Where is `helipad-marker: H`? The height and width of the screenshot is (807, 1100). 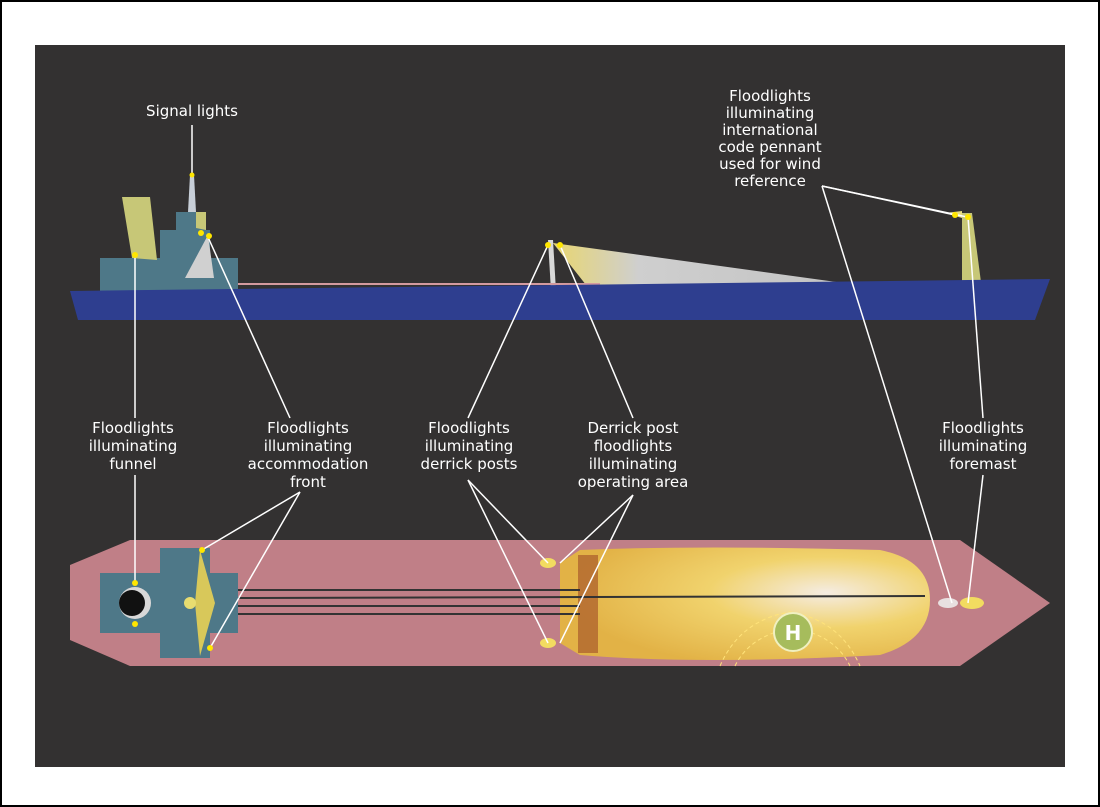 helipad-marker: H is located at coordinates (793, 633).